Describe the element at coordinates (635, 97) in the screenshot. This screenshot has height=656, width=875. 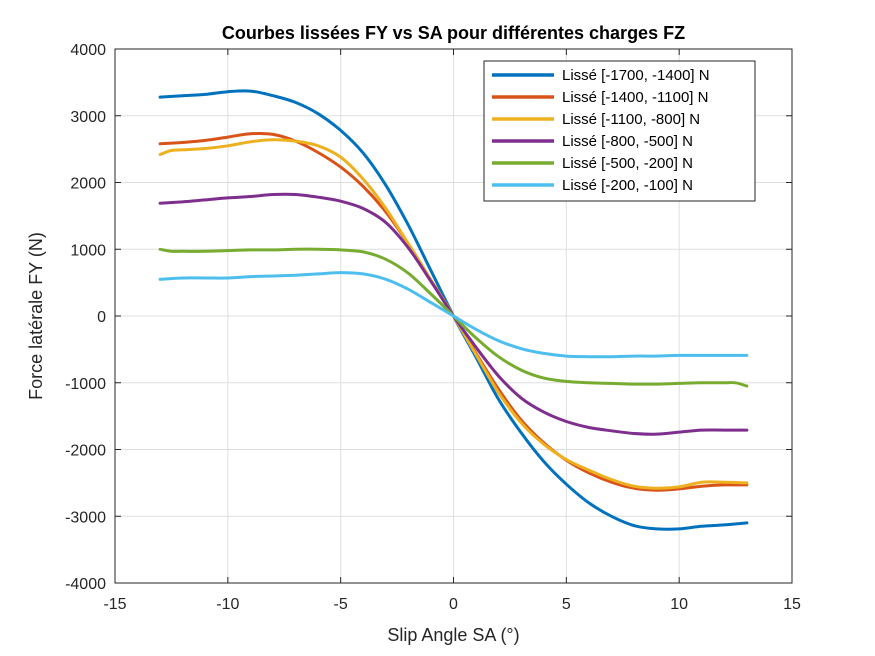
I see `legend-label: Lissé [-1400, -1100] N` at that location.